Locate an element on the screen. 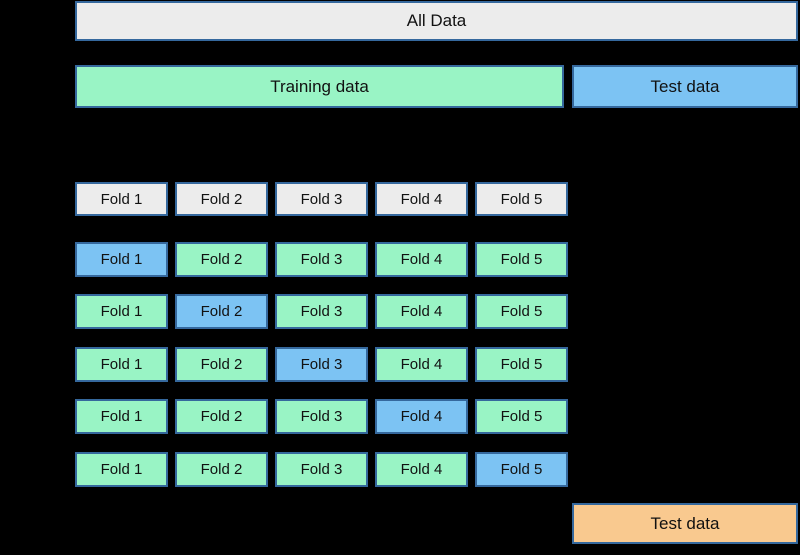 The height and width of the screenshot is (555, 800). fold-header-cell: Fold 3 is located at coordinates (321, 199).